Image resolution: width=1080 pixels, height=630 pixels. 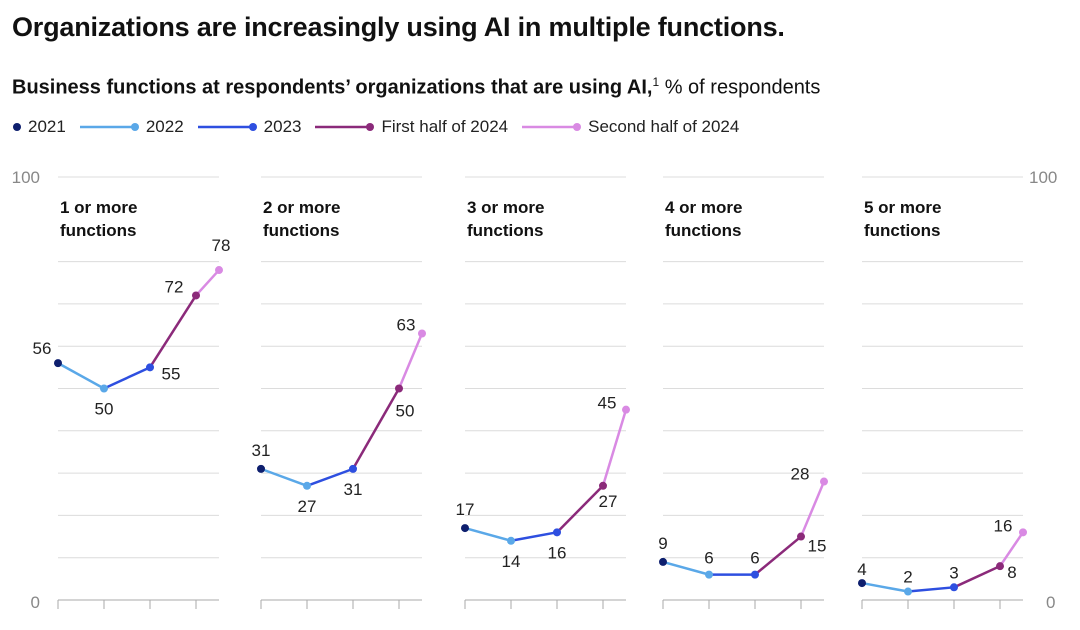 What do you see at coordinates (26, 177) in the screenshot?
I see `y-tick-label: 100` at bounding box center [26, 177].